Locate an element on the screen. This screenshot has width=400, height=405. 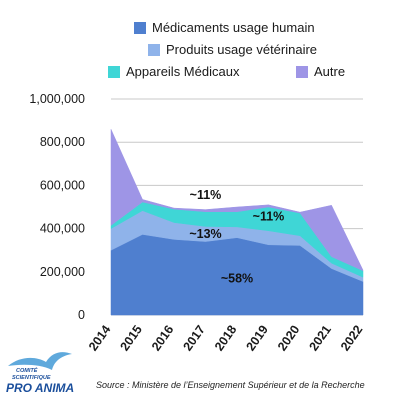
logo-line2: SCIENTIFIQUE is located at coordinates (31, 378).